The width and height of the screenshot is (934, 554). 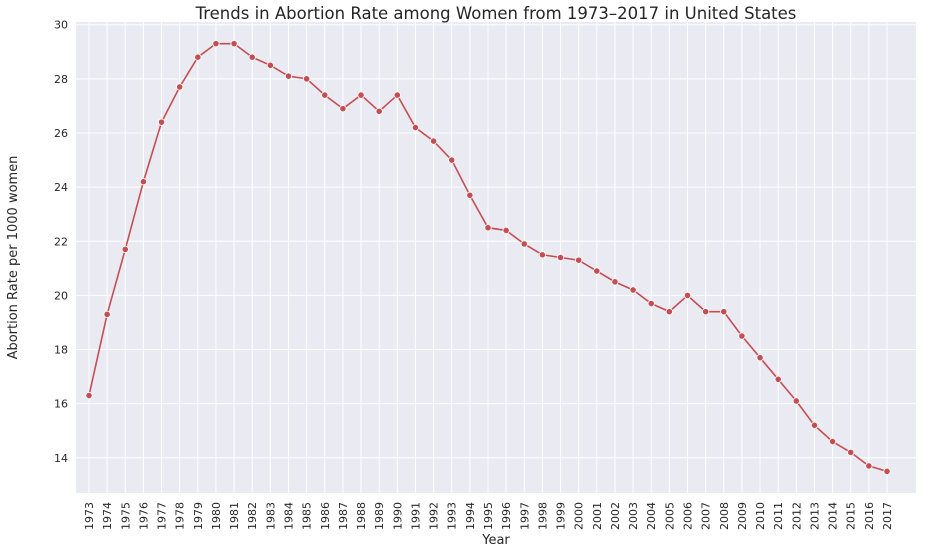 What do you see at coordinates (688, 516) in the screenshot?
I see `x-tick-label: 2006` at bounding box center [688, 516].